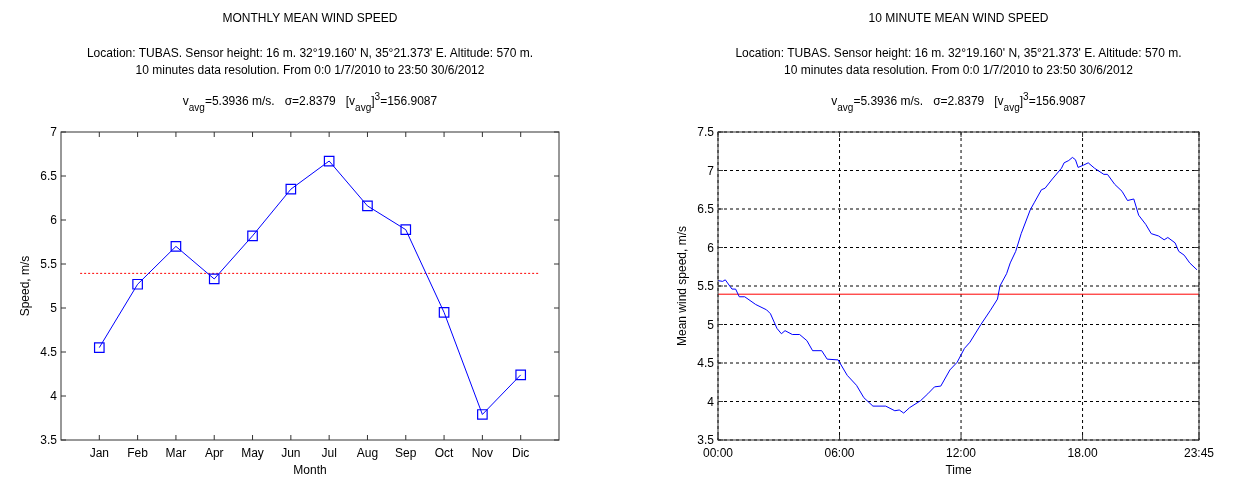 Image resolution: width=1255 pixels, height=481 pixels. I want to click on x-tick-label: Dic, so click(521, 453).